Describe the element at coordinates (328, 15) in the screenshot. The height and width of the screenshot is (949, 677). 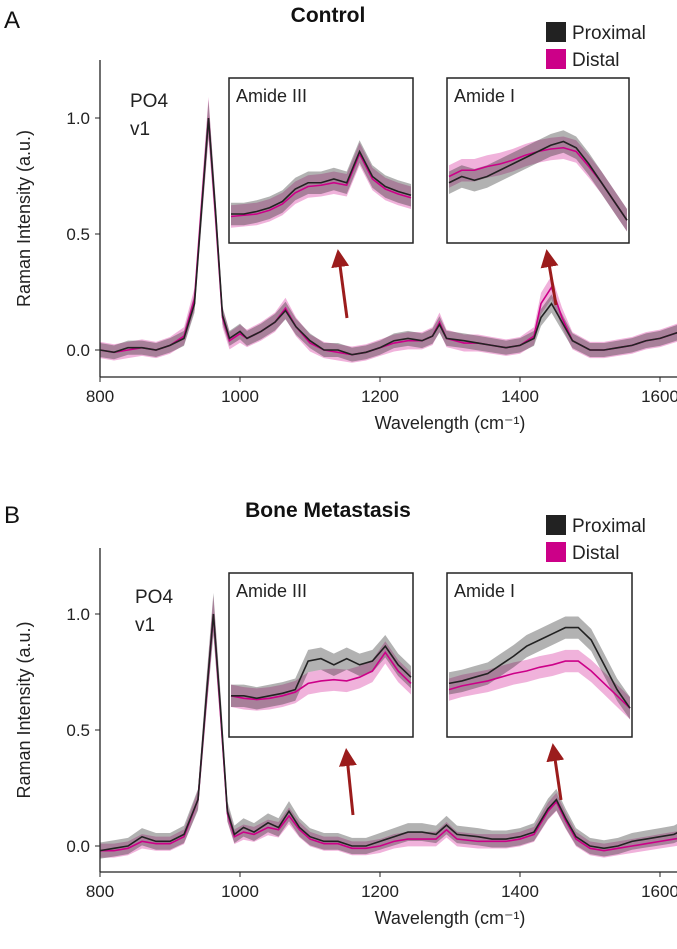
I see `chart-title: Control` at that location.